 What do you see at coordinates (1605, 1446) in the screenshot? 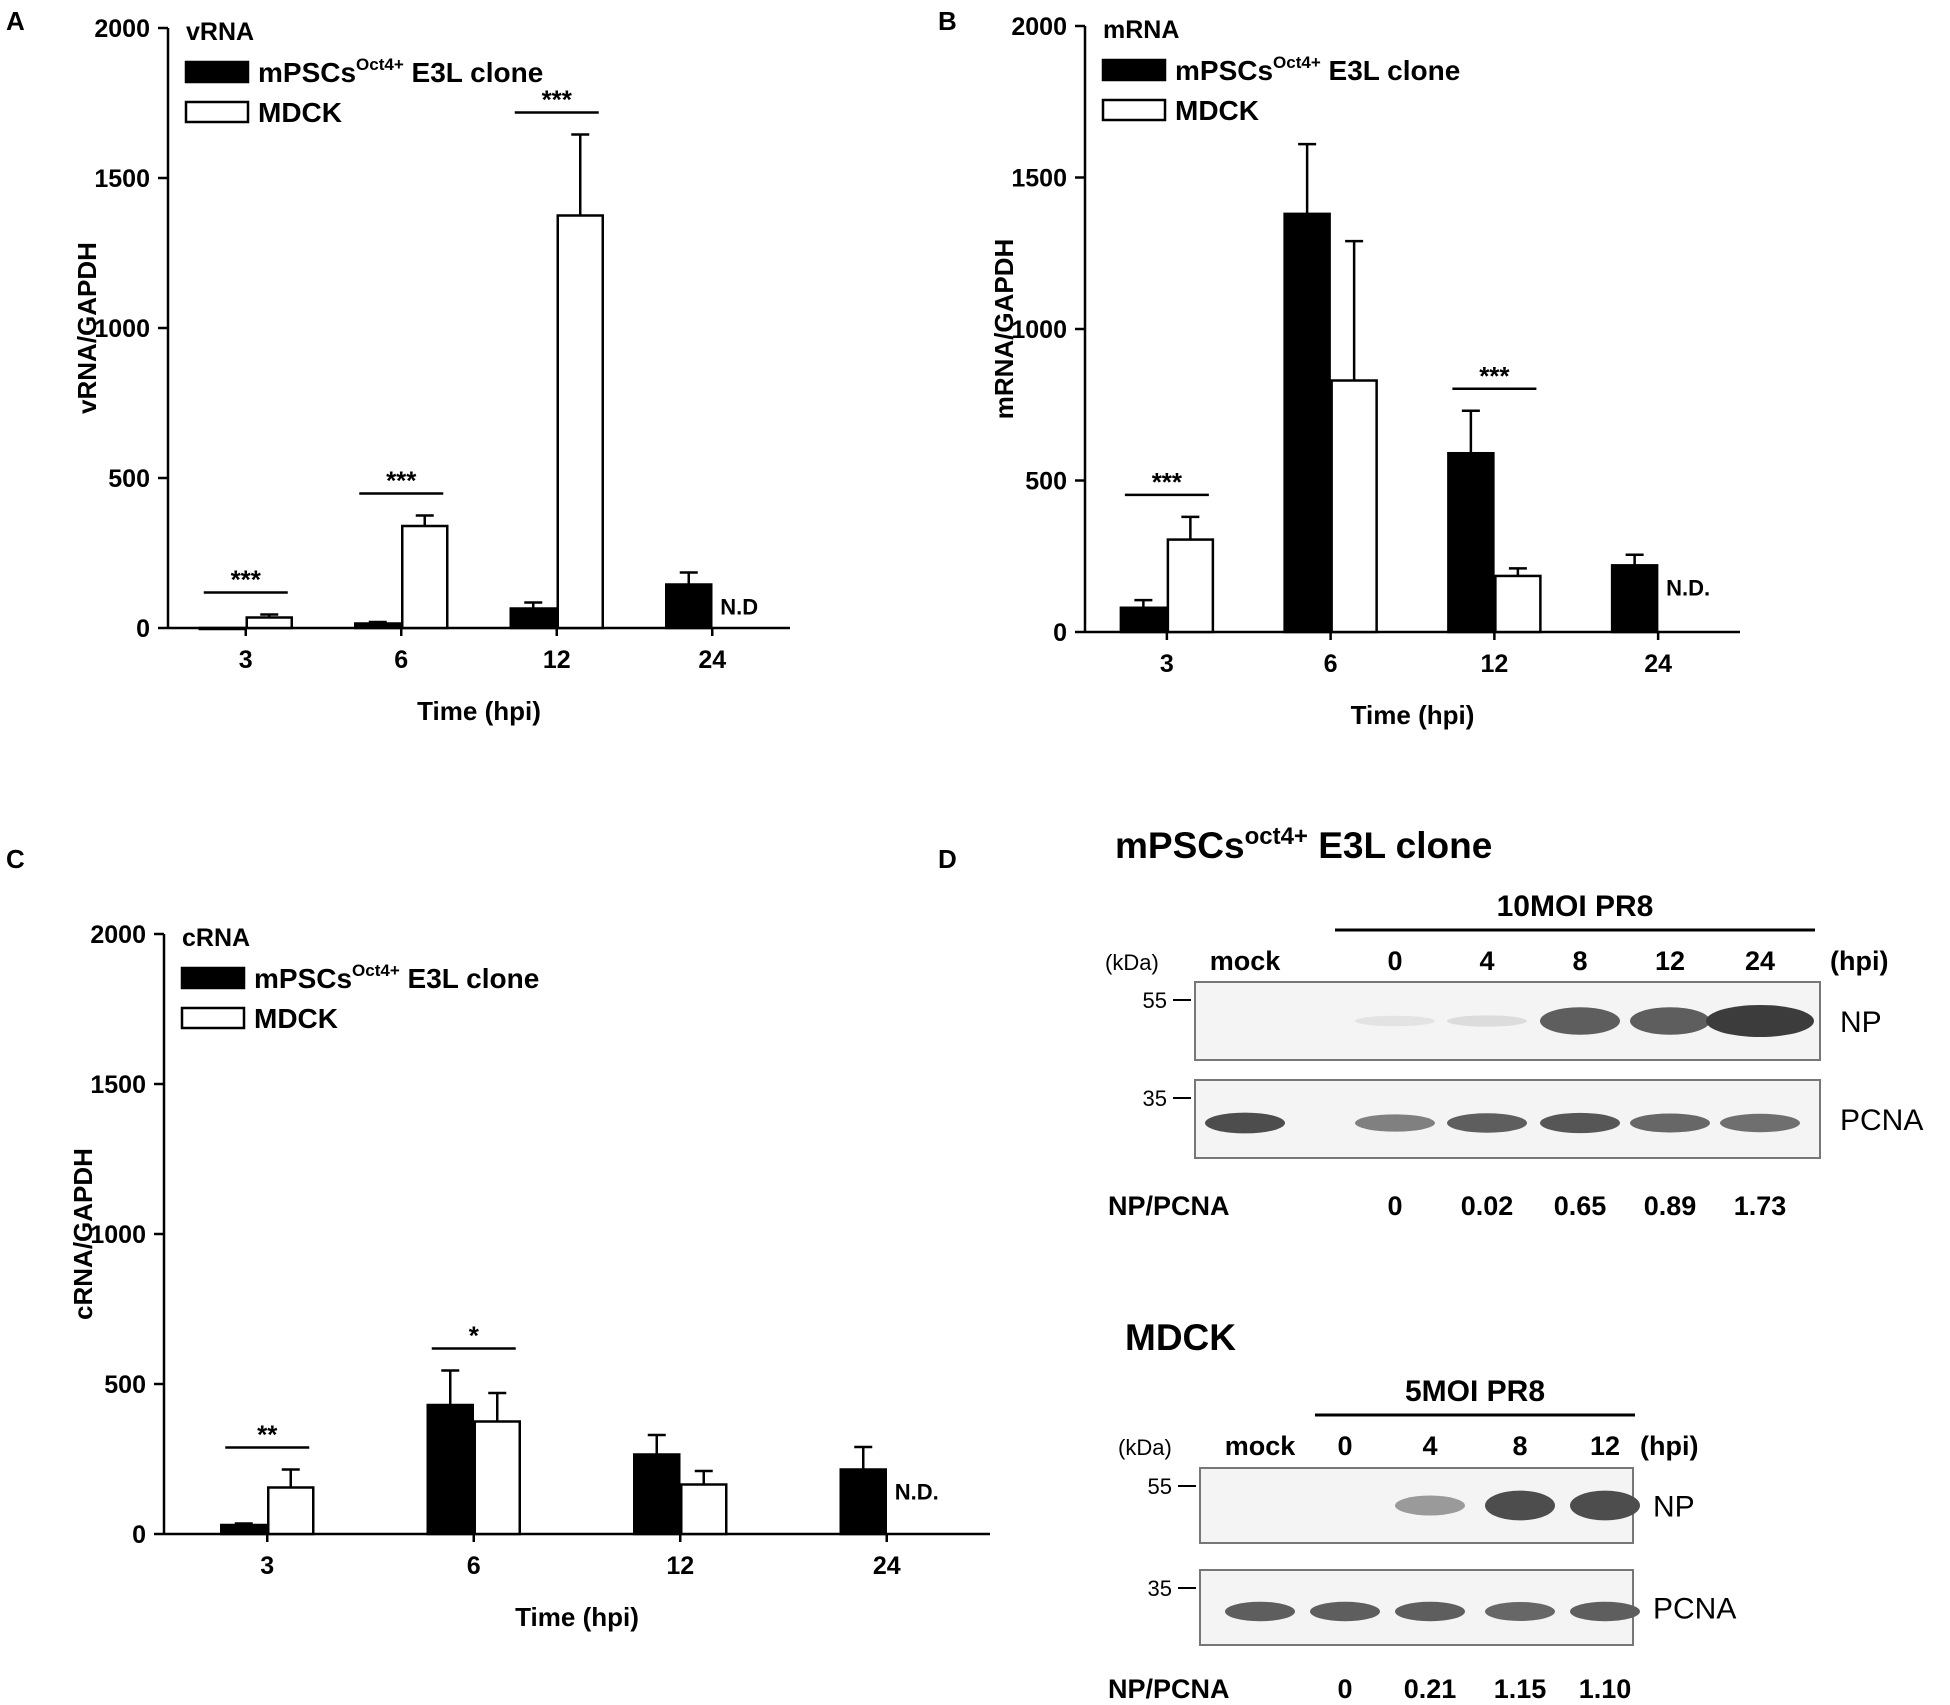
I see `lane-label: 12` at bounding box center [1605, 1446].